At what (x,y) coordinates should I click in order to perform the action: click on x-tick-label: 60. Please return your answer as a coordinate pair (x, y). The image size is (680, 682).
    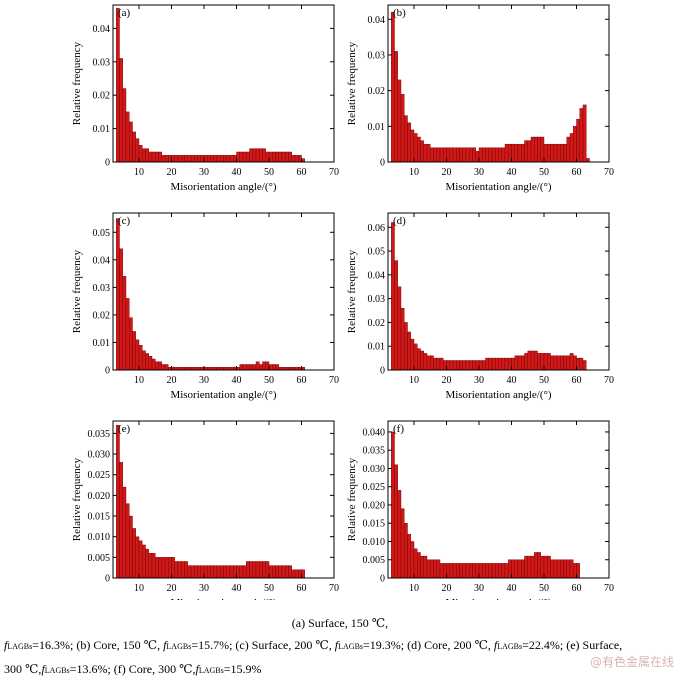
    Looking at the image, I should click on (577, 380).